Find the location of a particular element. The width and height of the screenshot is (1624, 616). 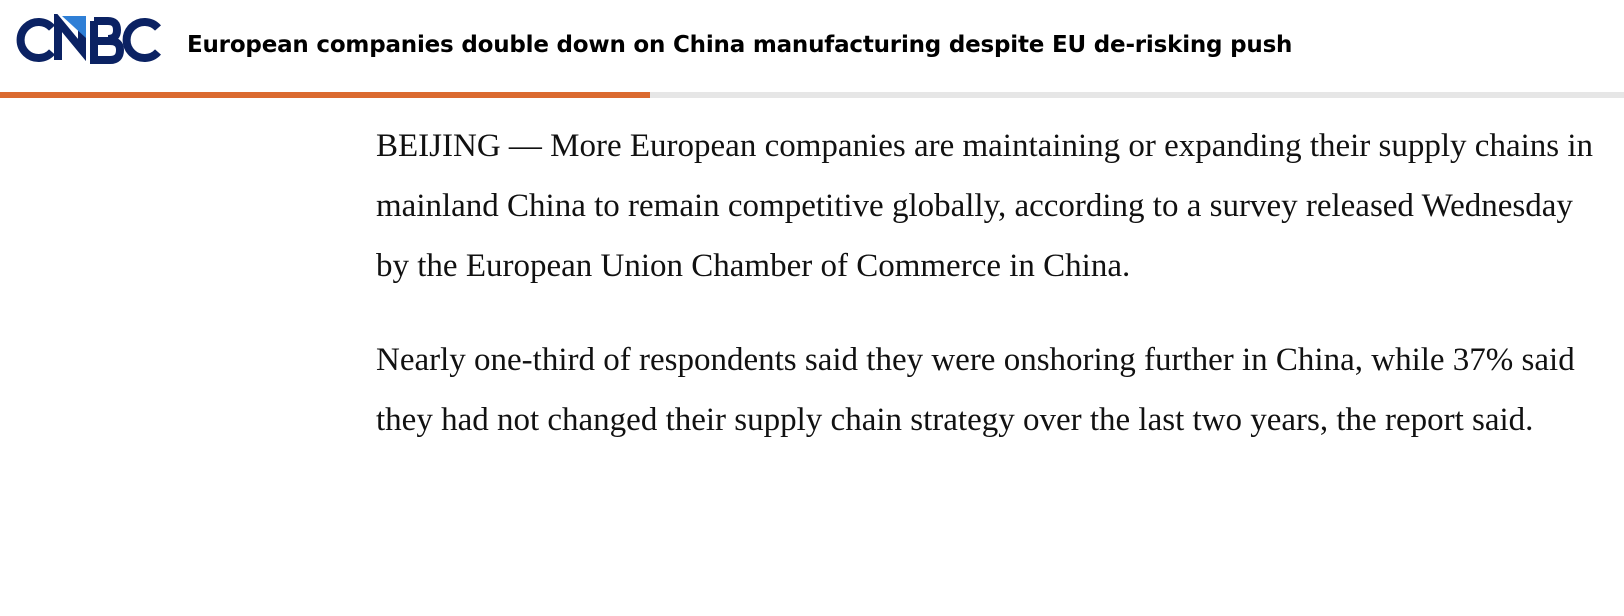

reading-progress-fill is located at coordinates (325, 95).